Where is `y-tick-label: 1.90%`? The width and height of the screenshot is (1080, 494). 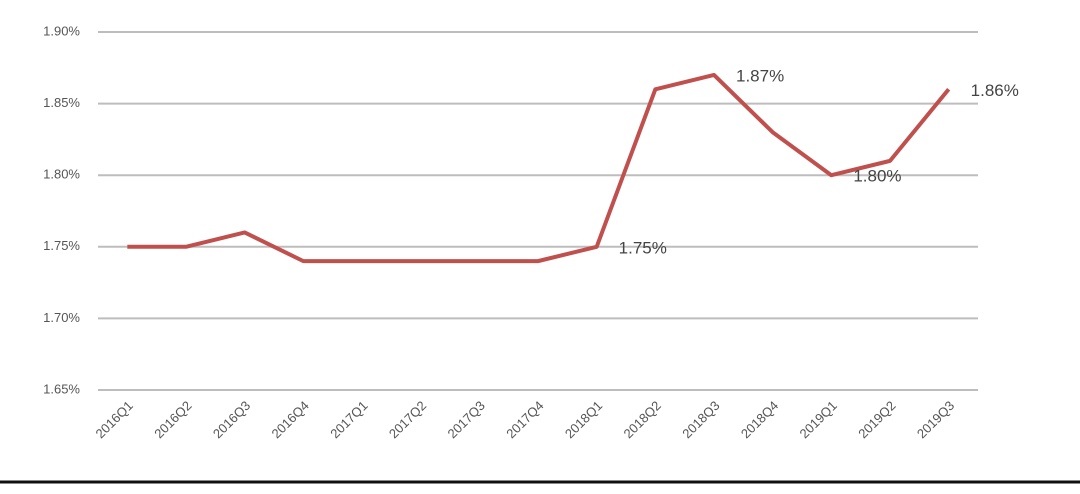 y-tick-label: 1.90% is located at coordinates (61, 30).